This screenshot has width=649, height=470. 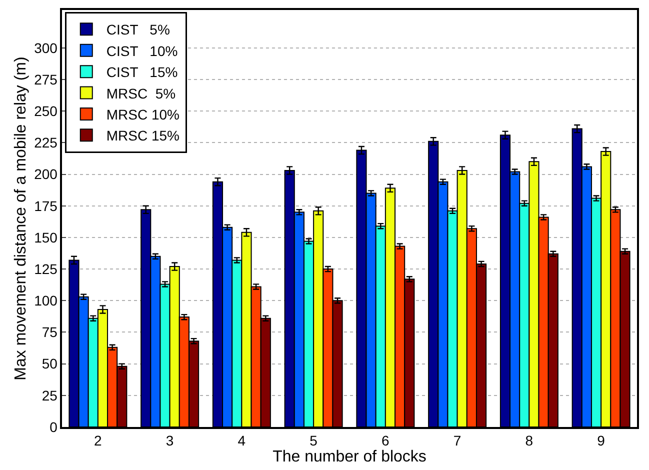 I want to click on x-tick-label: 9, so click(x=601, y=440).